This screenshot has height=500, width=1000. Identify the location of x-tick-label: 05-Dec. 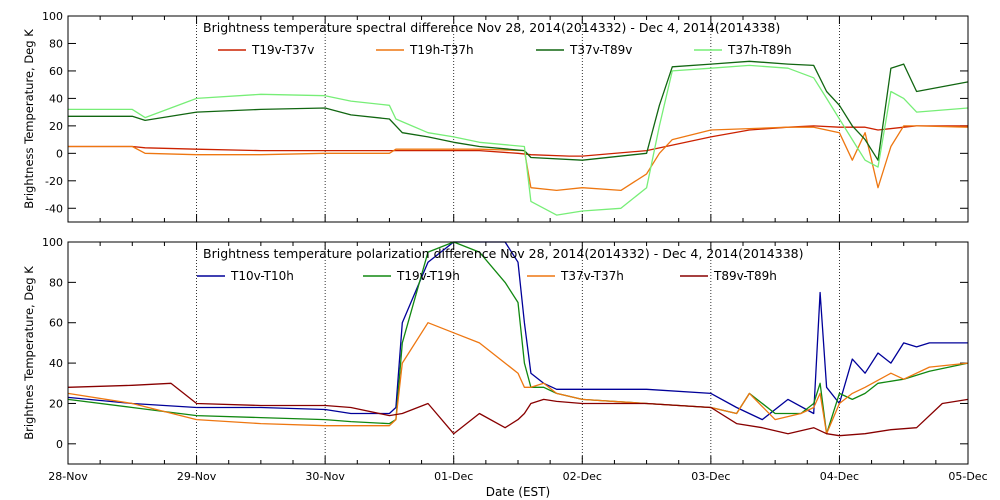
(967, 476).